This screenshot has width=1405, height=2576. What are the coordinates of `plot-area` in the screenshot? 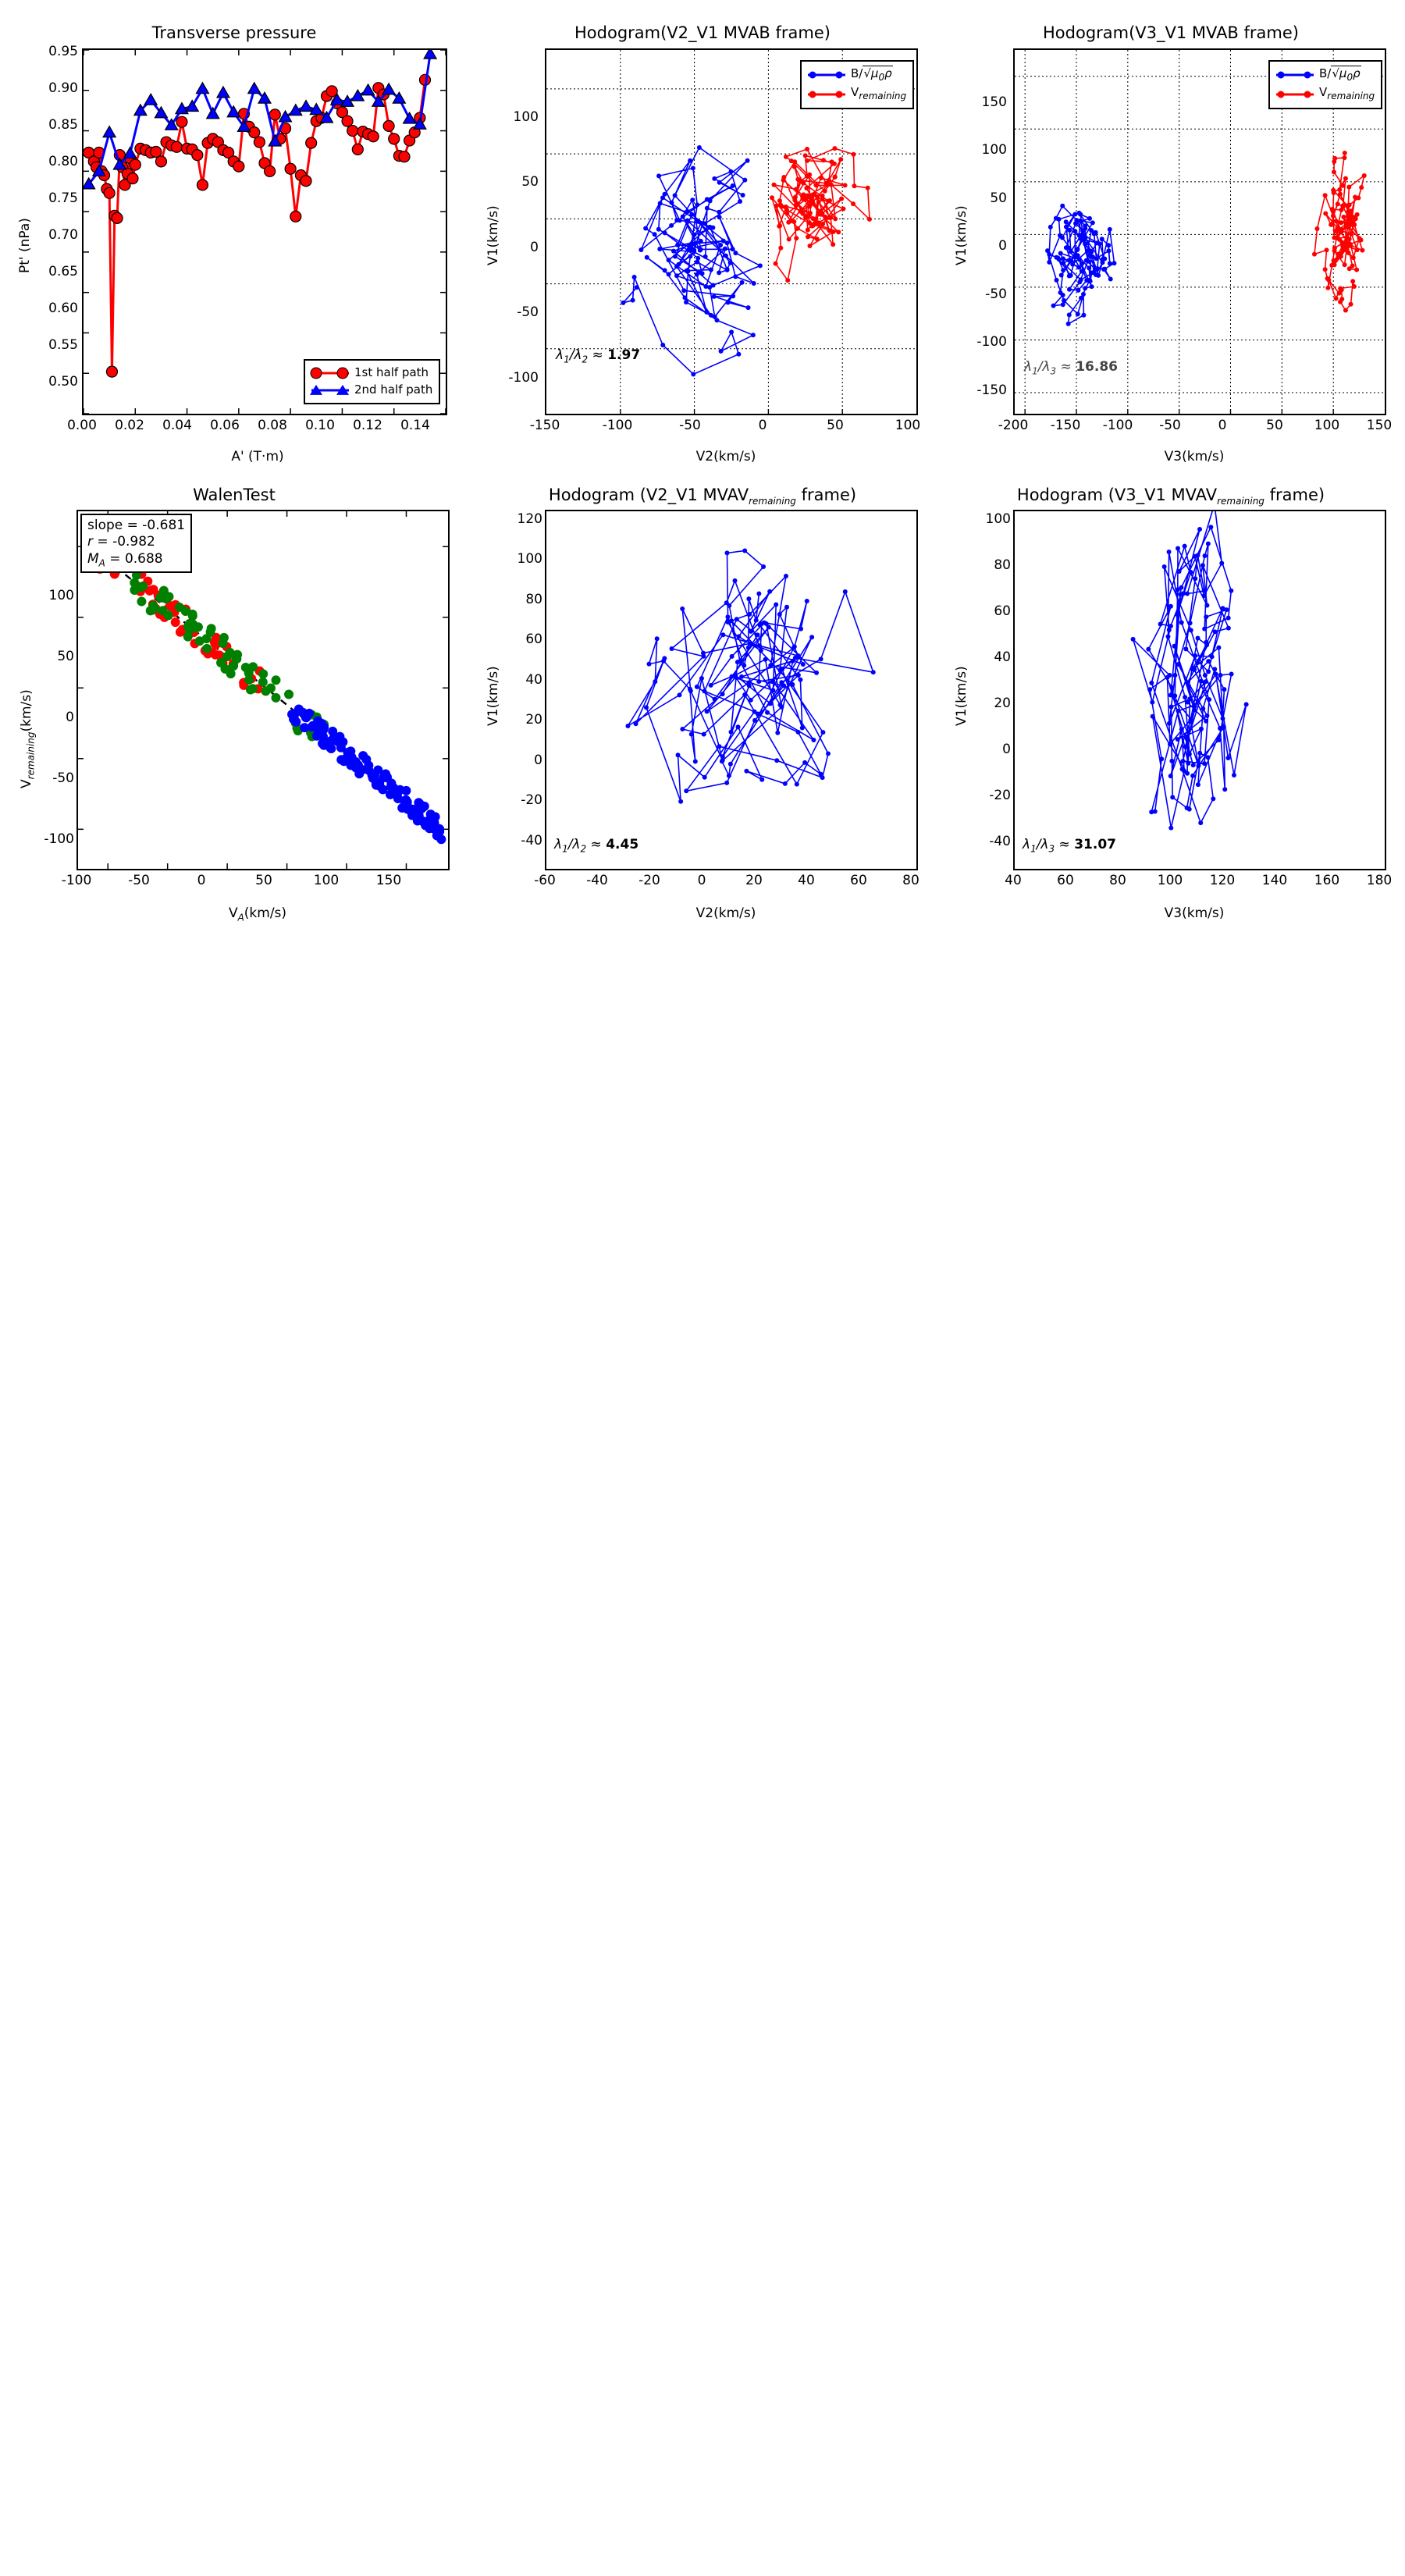 It's located at (264, 231).